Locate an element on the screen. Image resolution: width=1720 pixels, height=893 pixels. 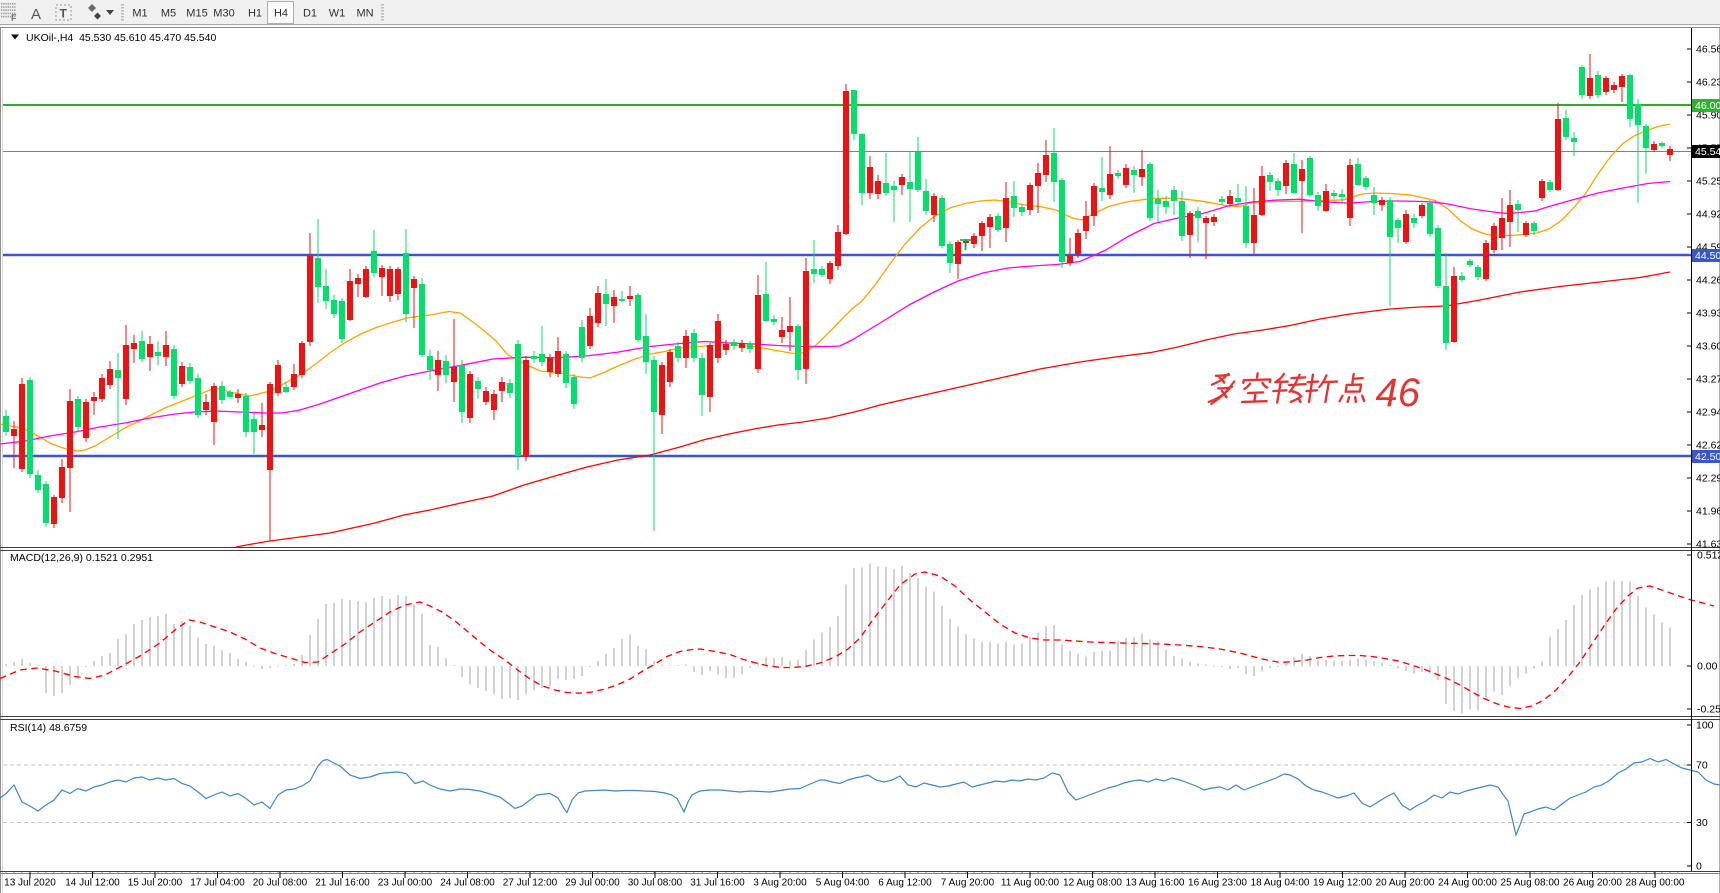
svg-text: 44.92 is located at coordinates (1708, 215).